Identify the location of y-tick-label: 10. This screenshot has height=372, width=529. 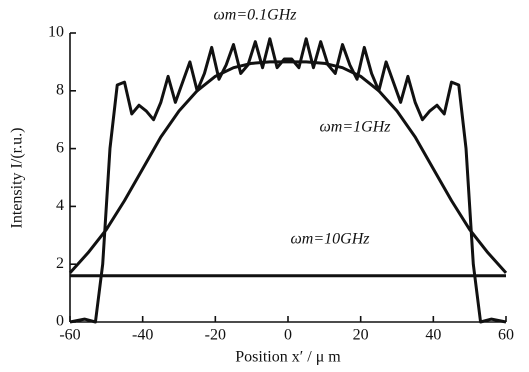
(56, 32).